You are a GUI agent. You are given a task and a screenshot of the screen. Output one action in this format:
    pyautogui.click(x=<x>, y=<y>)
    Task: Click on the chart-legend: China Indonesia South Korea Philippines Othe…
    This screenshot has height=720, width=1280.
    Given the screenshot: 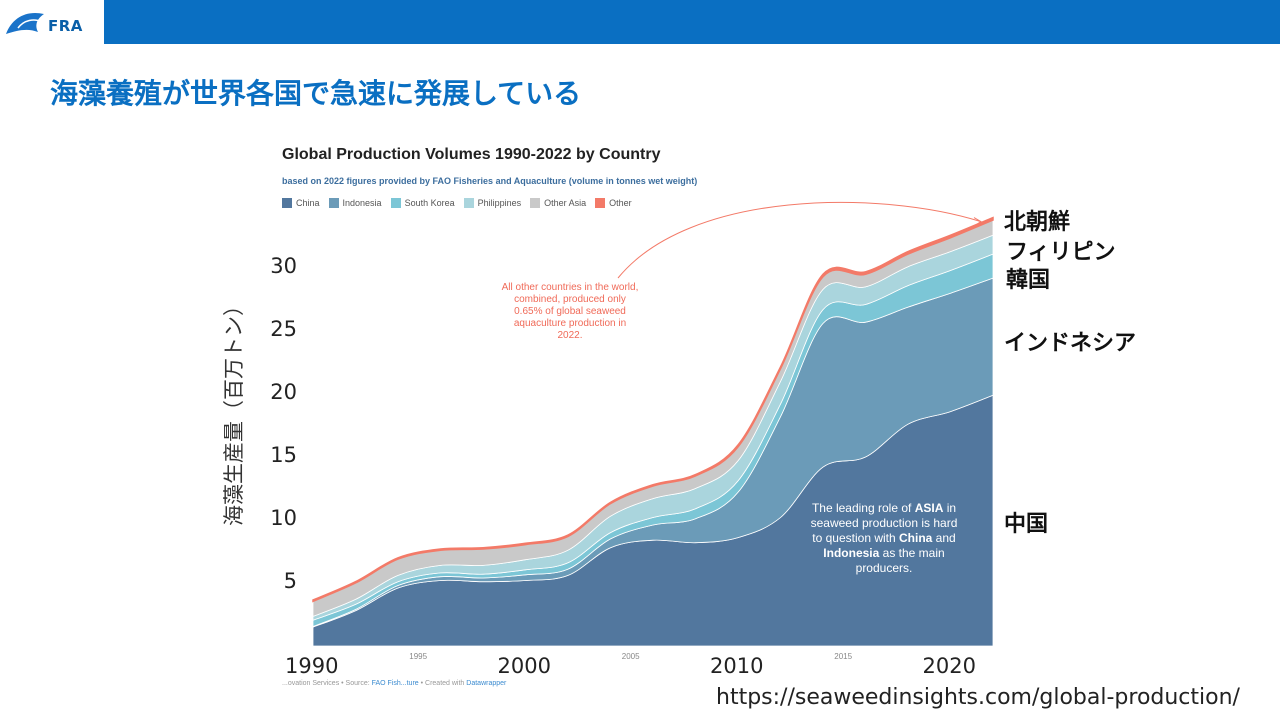 What is the action you would take?
    pyautogui.click(x=457, y=203)
    